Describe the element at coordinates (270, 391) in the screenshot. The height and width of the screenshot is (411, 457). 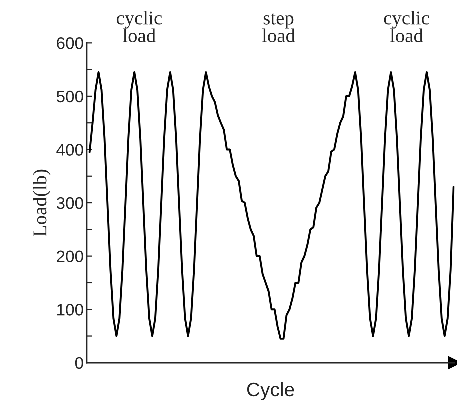
I see `x-axis-title: Cycle` at that location.